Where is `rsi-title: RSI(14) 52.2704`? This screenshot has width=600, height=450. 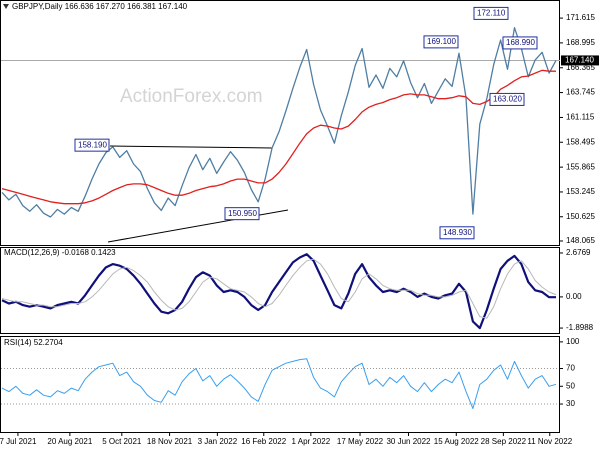 rsi-title: RSI(14) 52.2704 is located at coordinates (33, 342).